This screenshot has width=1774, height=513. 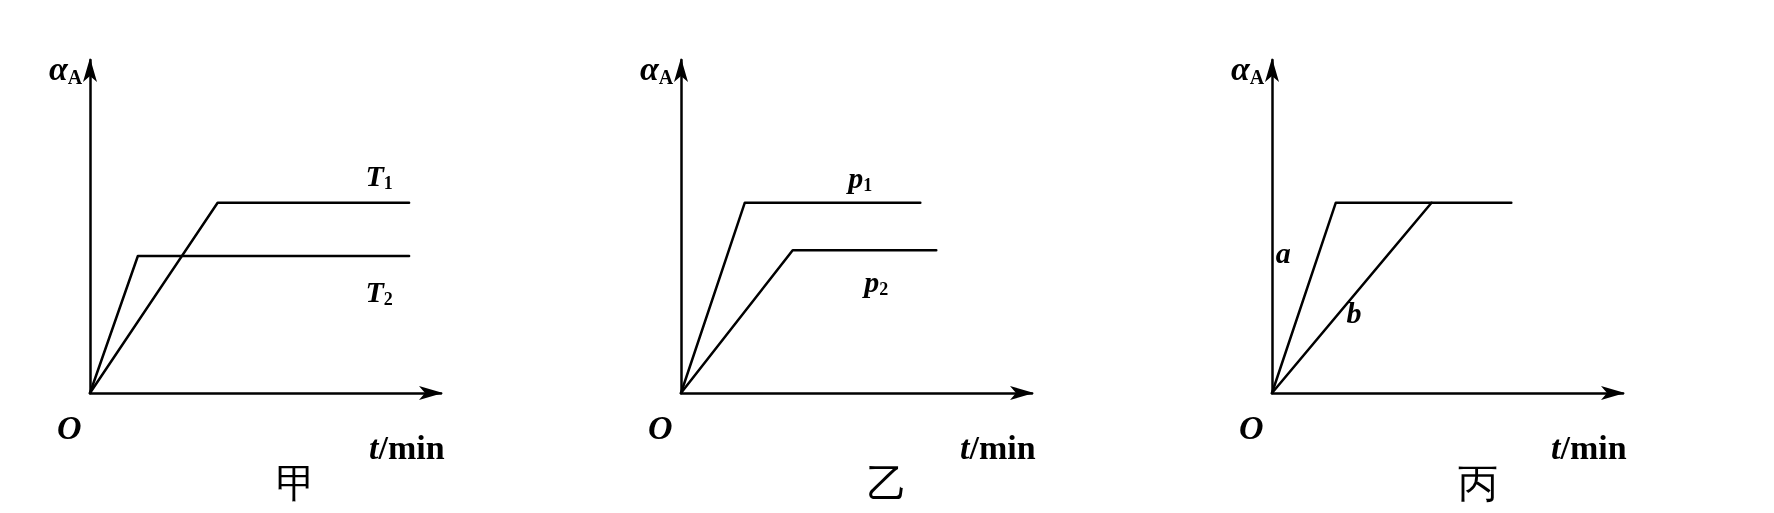 What do you see at coordinates (1477, 483) in the screenshot?
I see `text: 丙` at bounding box center [1477, 483].